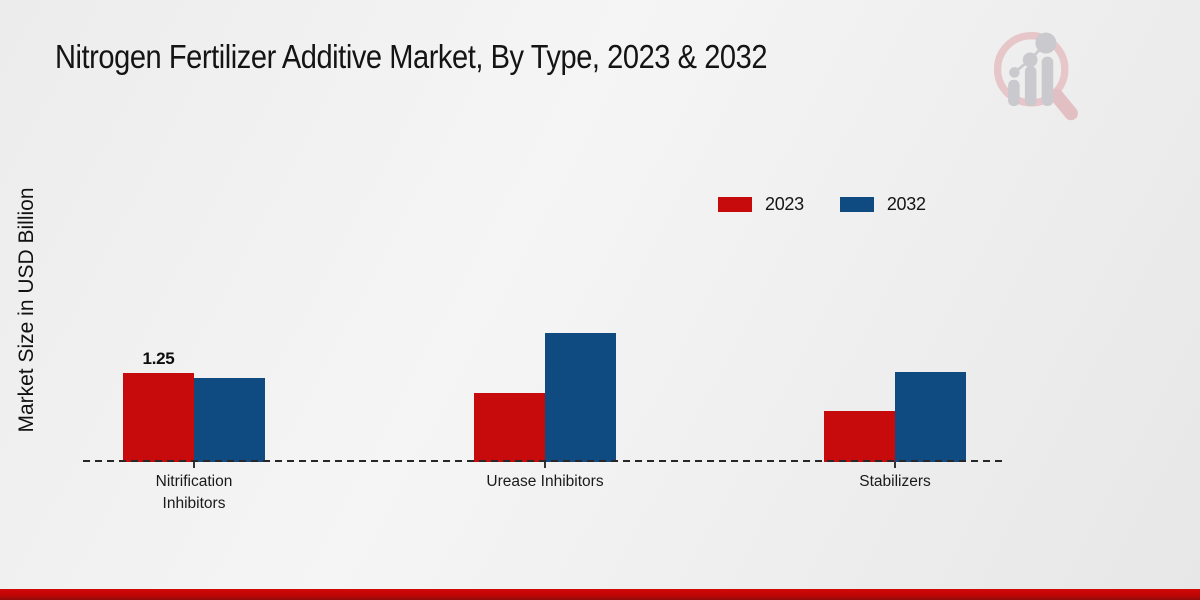 This screenshot has height=600, width=1200. What do you see at coordinates (784, 204) in the screenshot?
I see `legend-label-2023: 2023` at bounding box center [784, 204].